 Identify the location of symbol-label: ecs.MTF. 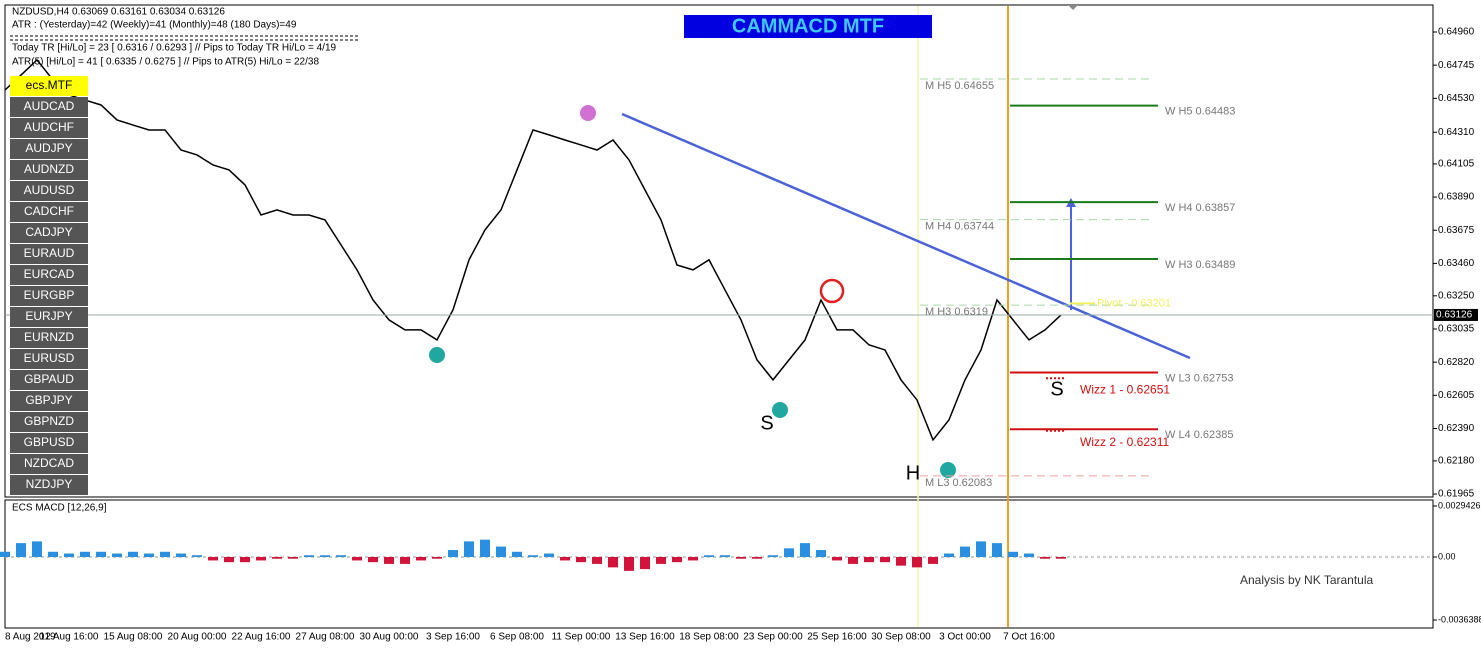
(49, 85).